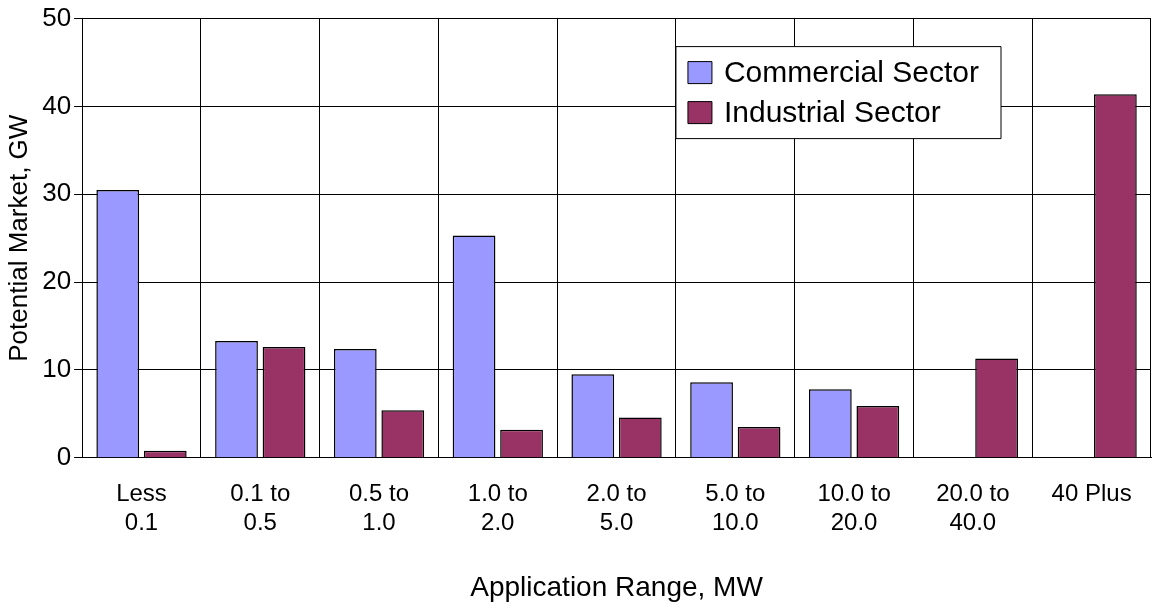 This screenshot has width=1157, height=609. What do you see at coordinates (735, 506) in the screenshot?
I see `x-tick-label: 5.0 to 10.0` at bounding box center [735, 506].